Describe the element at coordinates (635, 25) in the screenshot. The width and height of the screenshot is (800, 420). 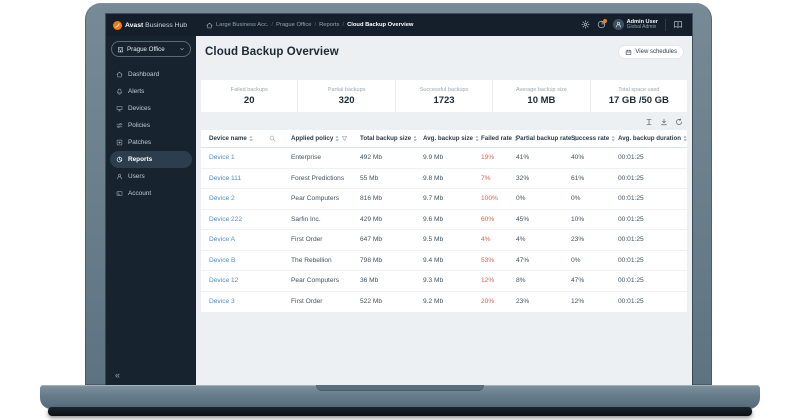
I see `user-menu: Admin User Global Admin` at that location.